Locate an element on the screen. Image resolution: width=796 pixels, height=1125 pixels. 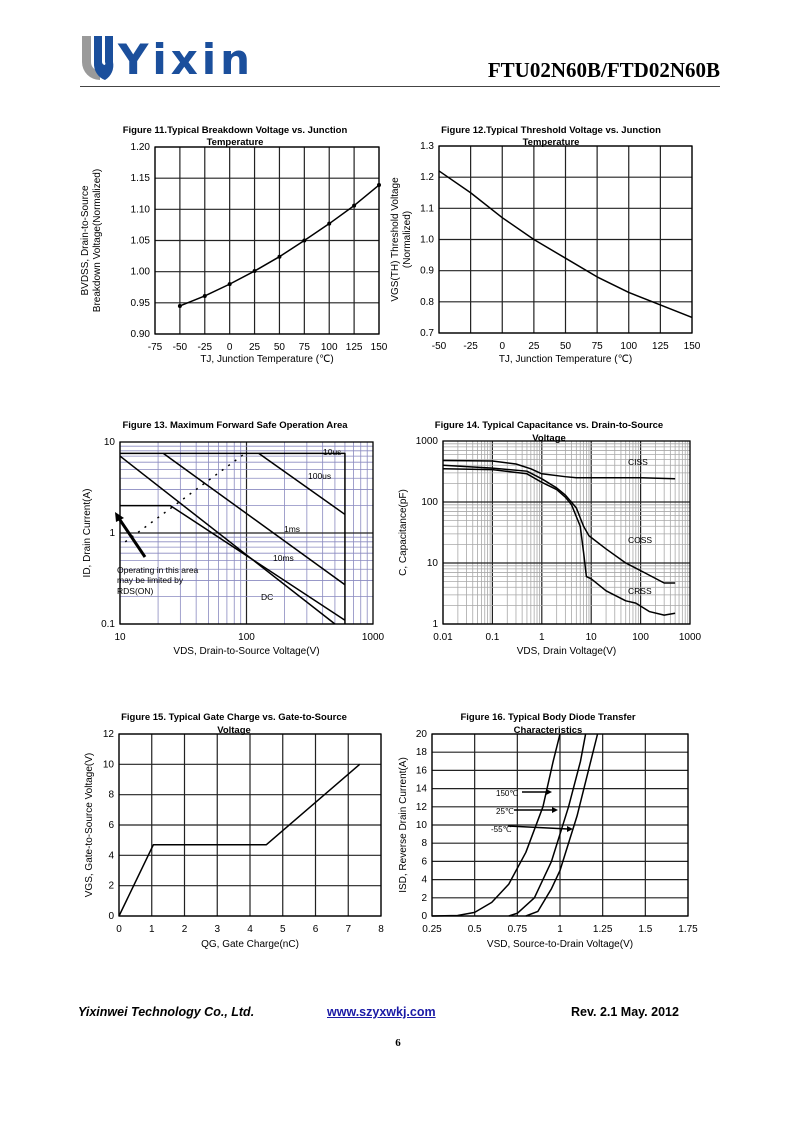
y-tick-label: 2 is located at coordinates (111, 886).